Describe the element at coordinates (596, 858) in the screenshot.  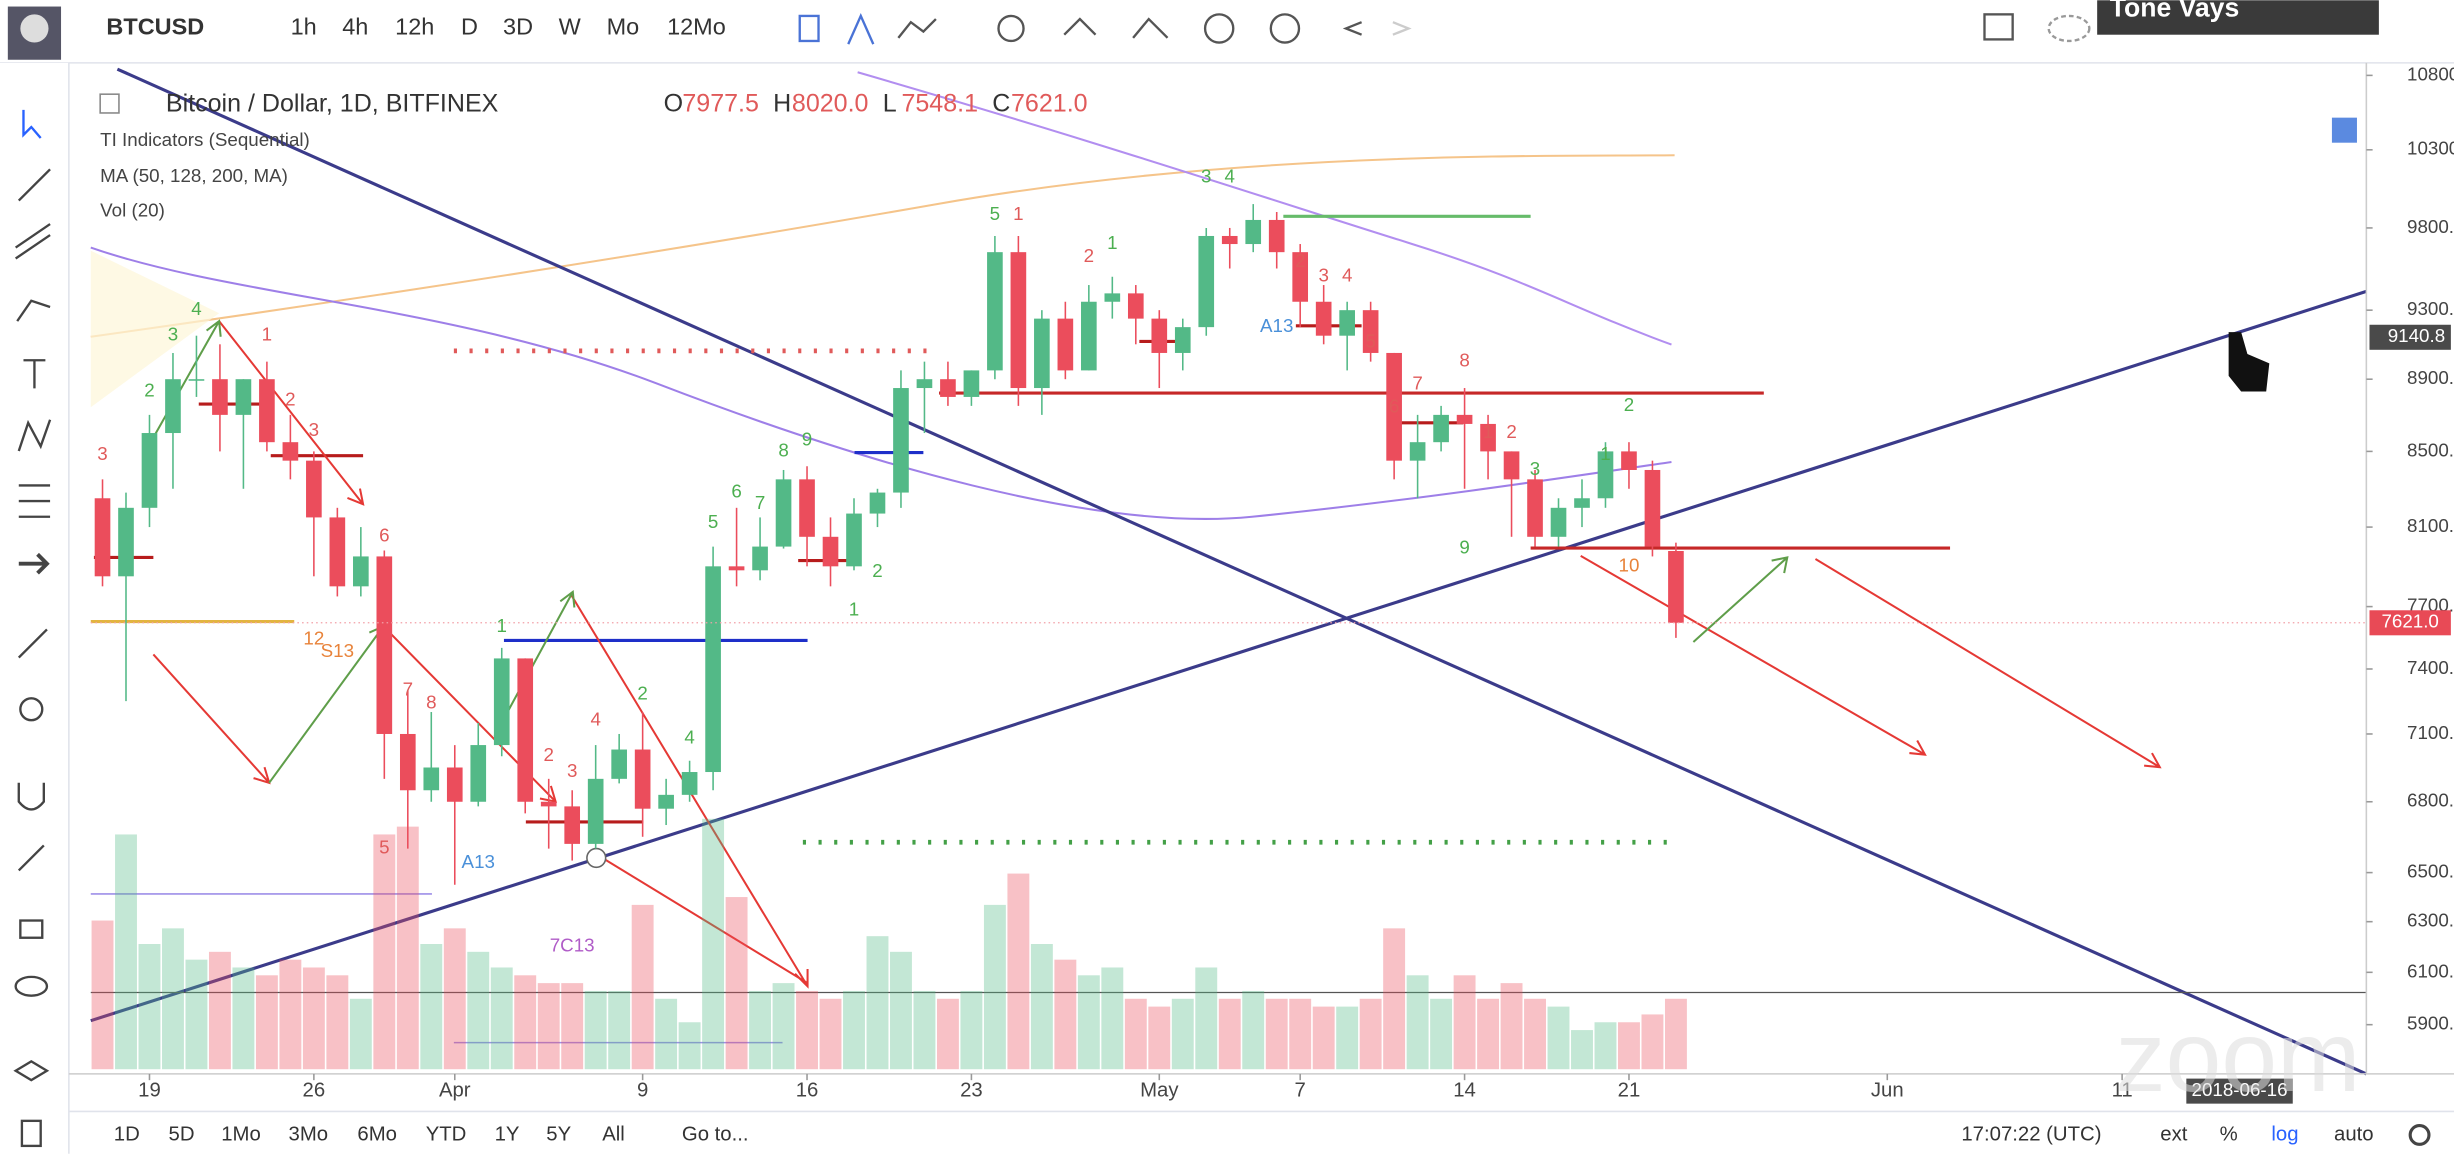
I see `anchor-point` at that location.